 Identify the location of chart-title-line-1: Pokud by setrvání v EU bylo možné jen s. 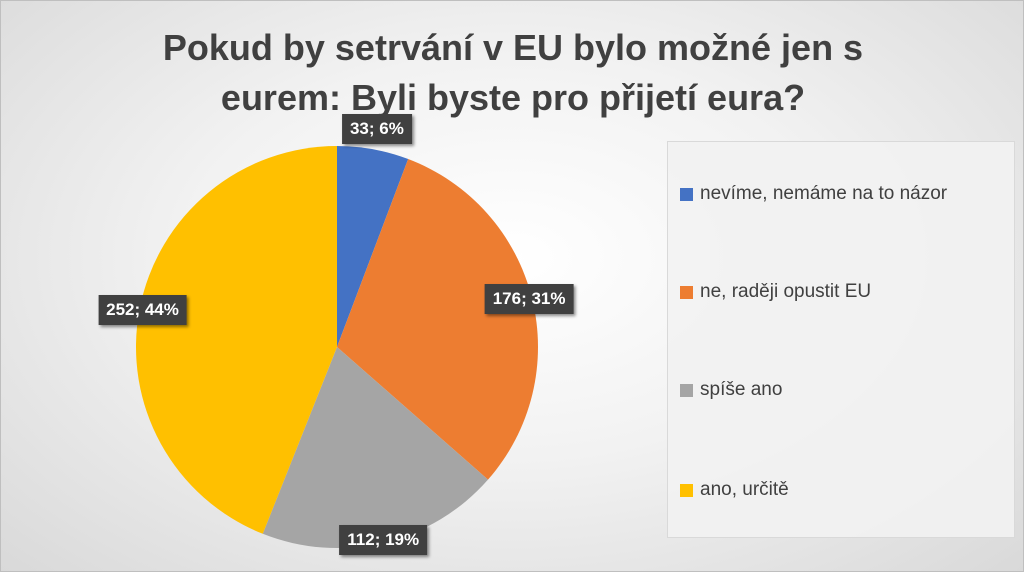
(513, 47).